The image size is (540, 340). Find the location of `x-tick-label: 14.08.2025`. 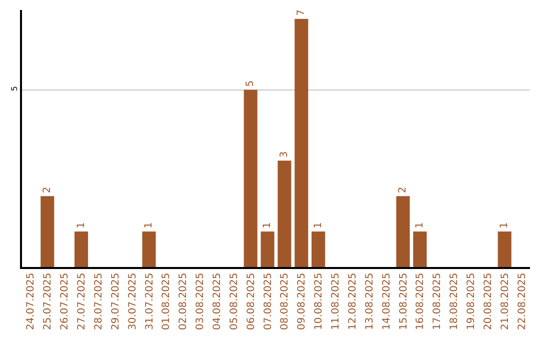

x-tick-label: 14.08.2025 is located at coordinates (386, 301).